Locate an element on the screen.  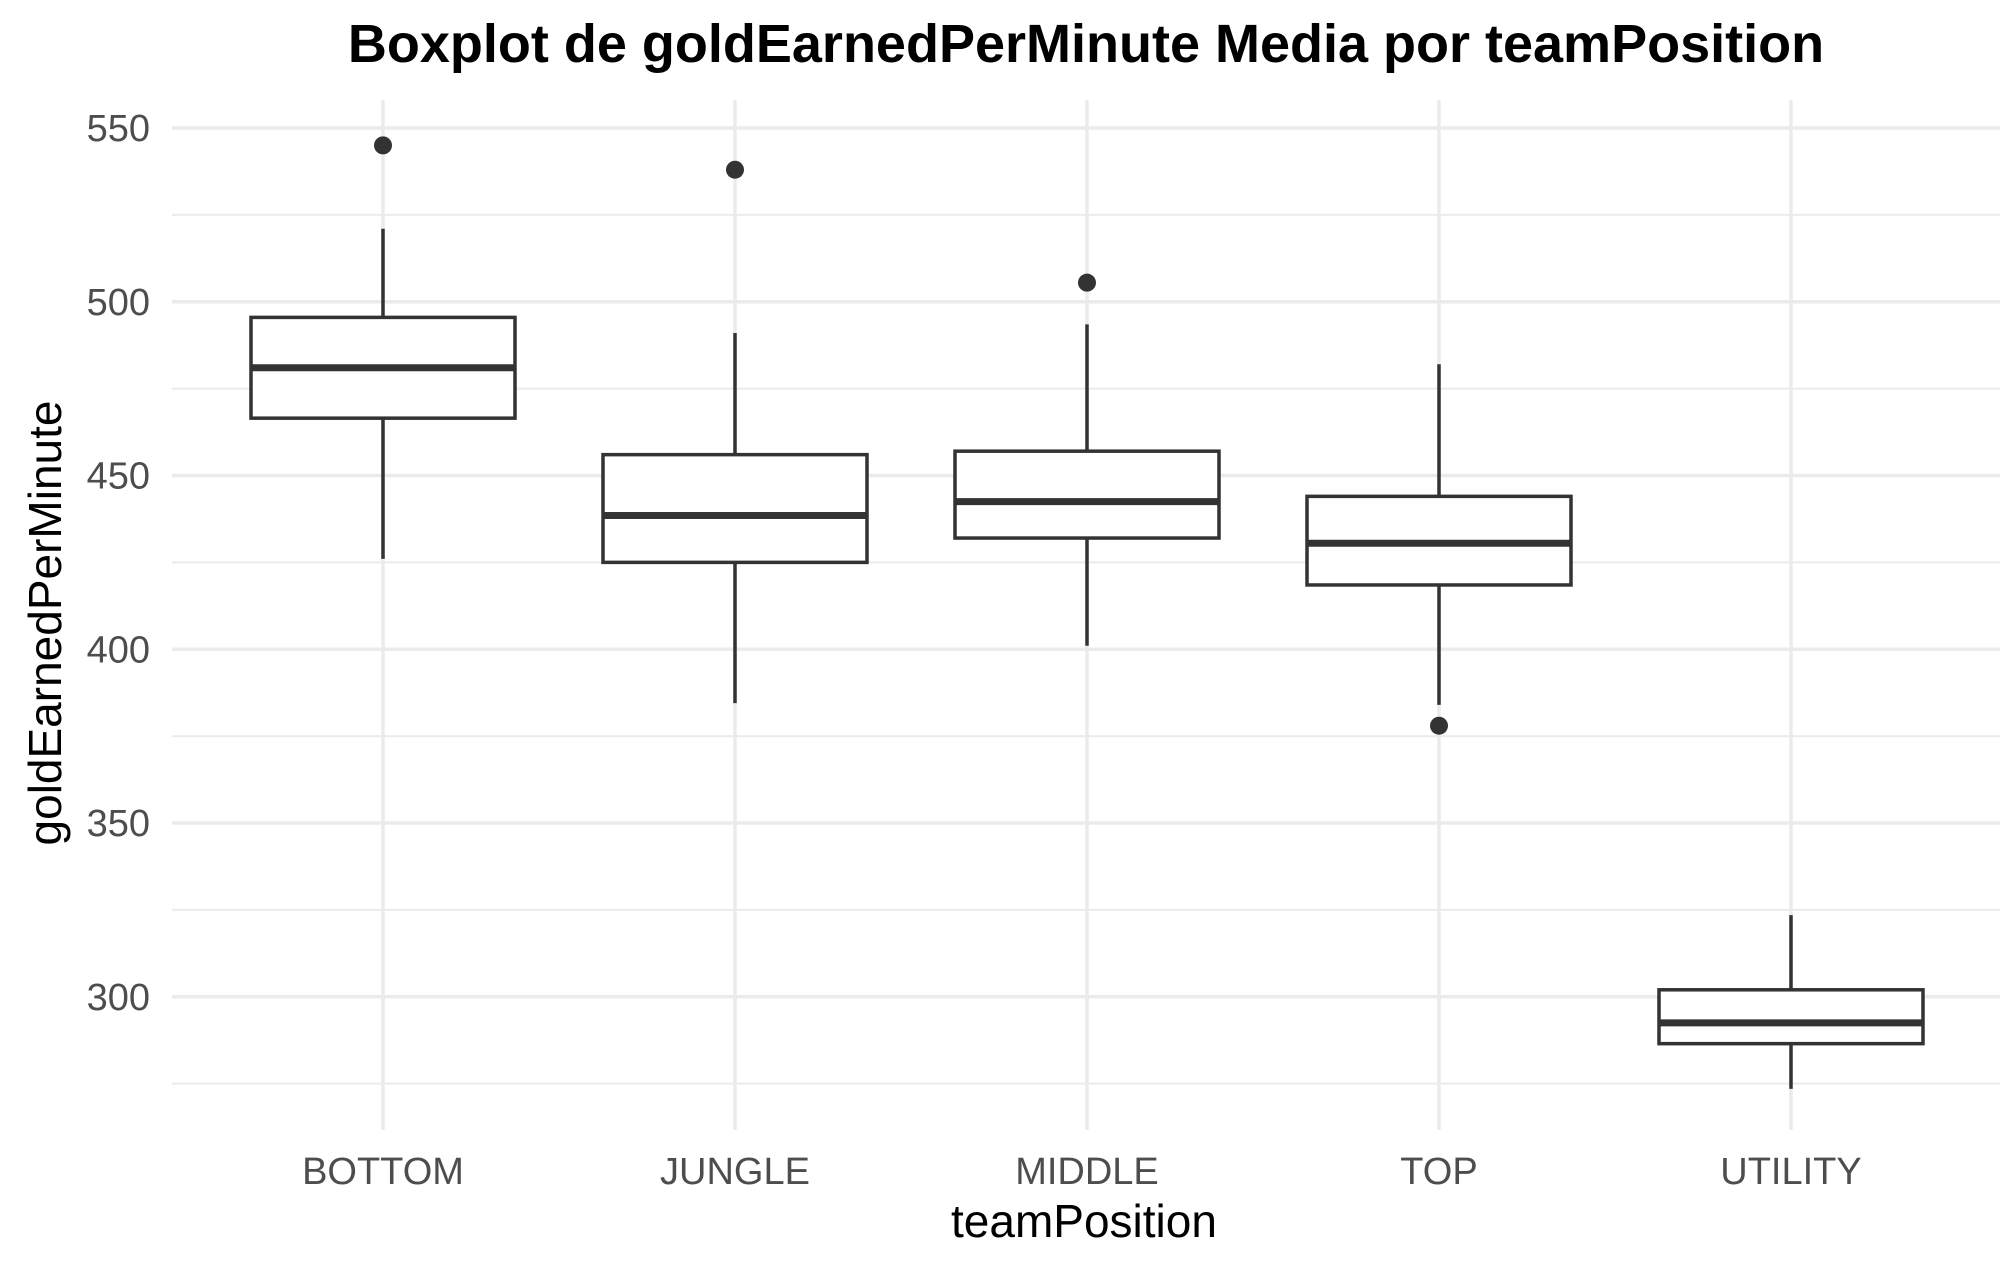
y-tick-label: 400 is located at coordinates (118, 650).